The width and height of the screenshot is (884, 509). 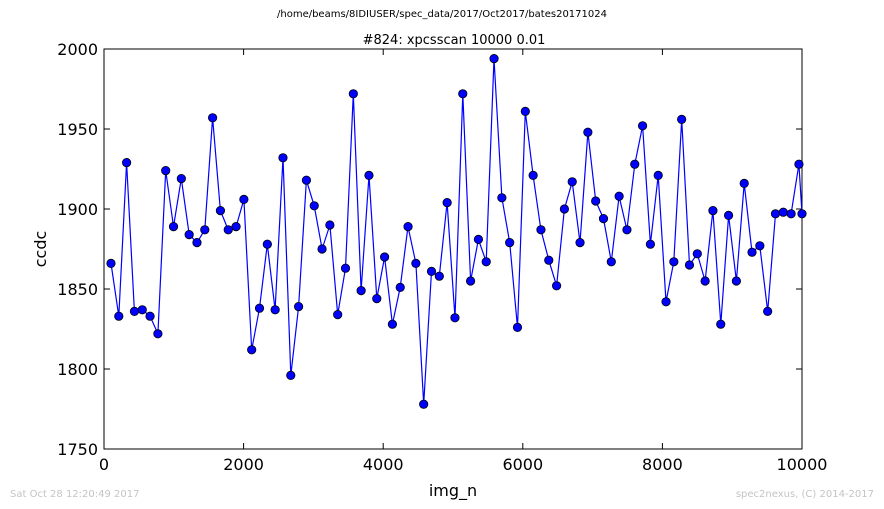 I want to click on x-tick-label: 6000, so click(x=522, y=464).